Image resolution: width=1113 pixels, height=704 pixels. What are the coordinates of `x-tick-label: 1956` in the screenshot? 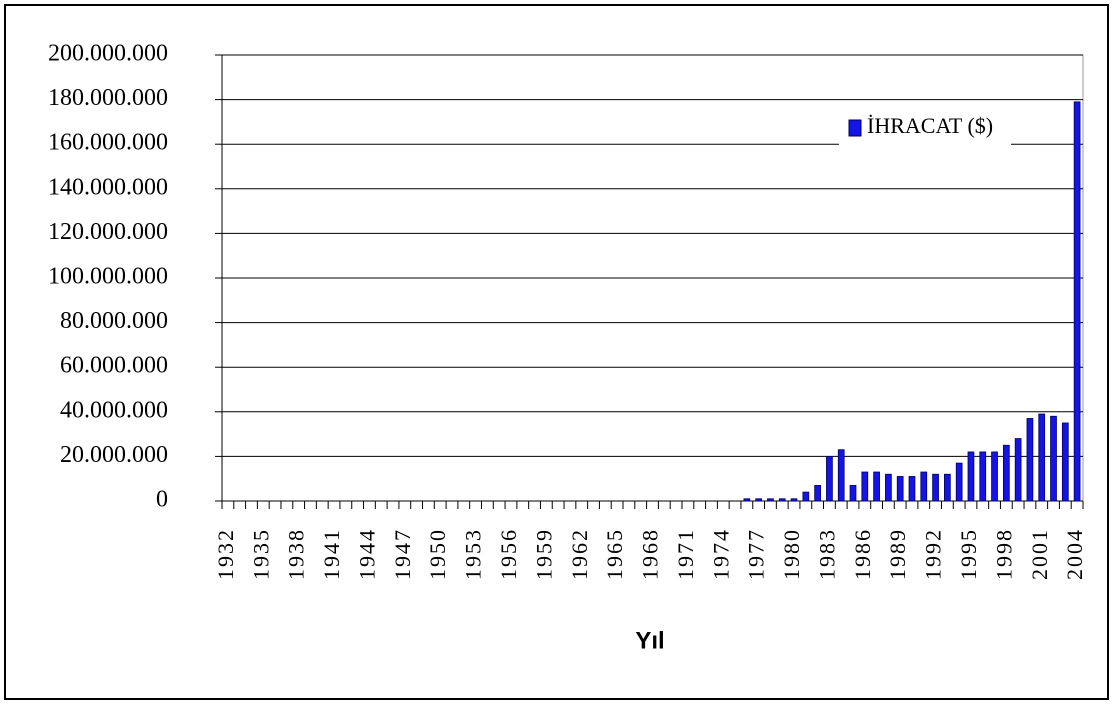 It's located at (508, 554).